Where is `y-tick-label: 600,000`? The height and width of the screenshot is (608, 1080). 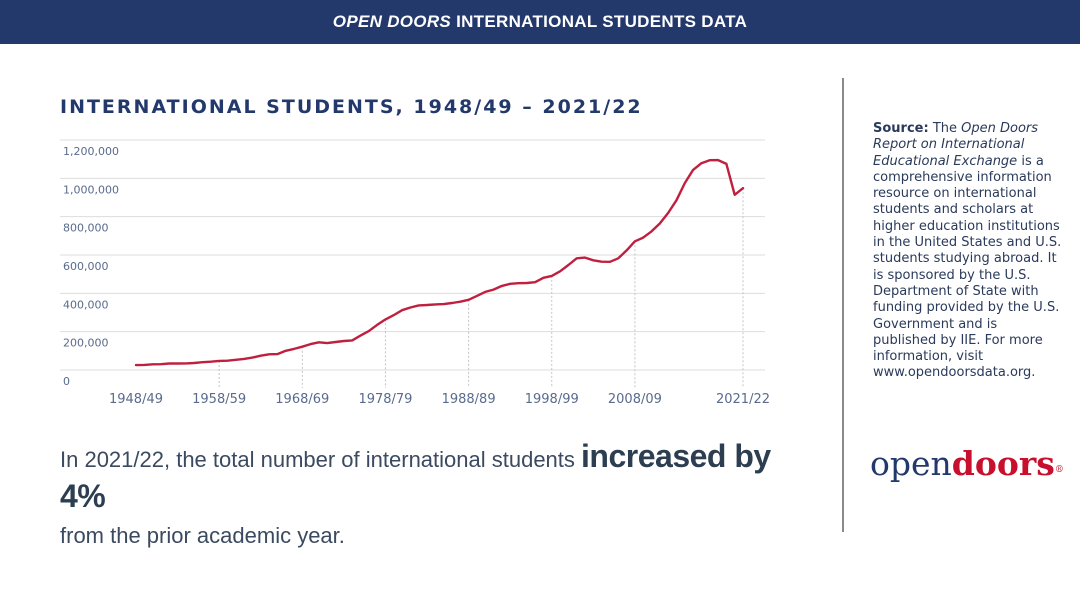
y-tick-label: 600,000 is located at coordinates (86, 266).